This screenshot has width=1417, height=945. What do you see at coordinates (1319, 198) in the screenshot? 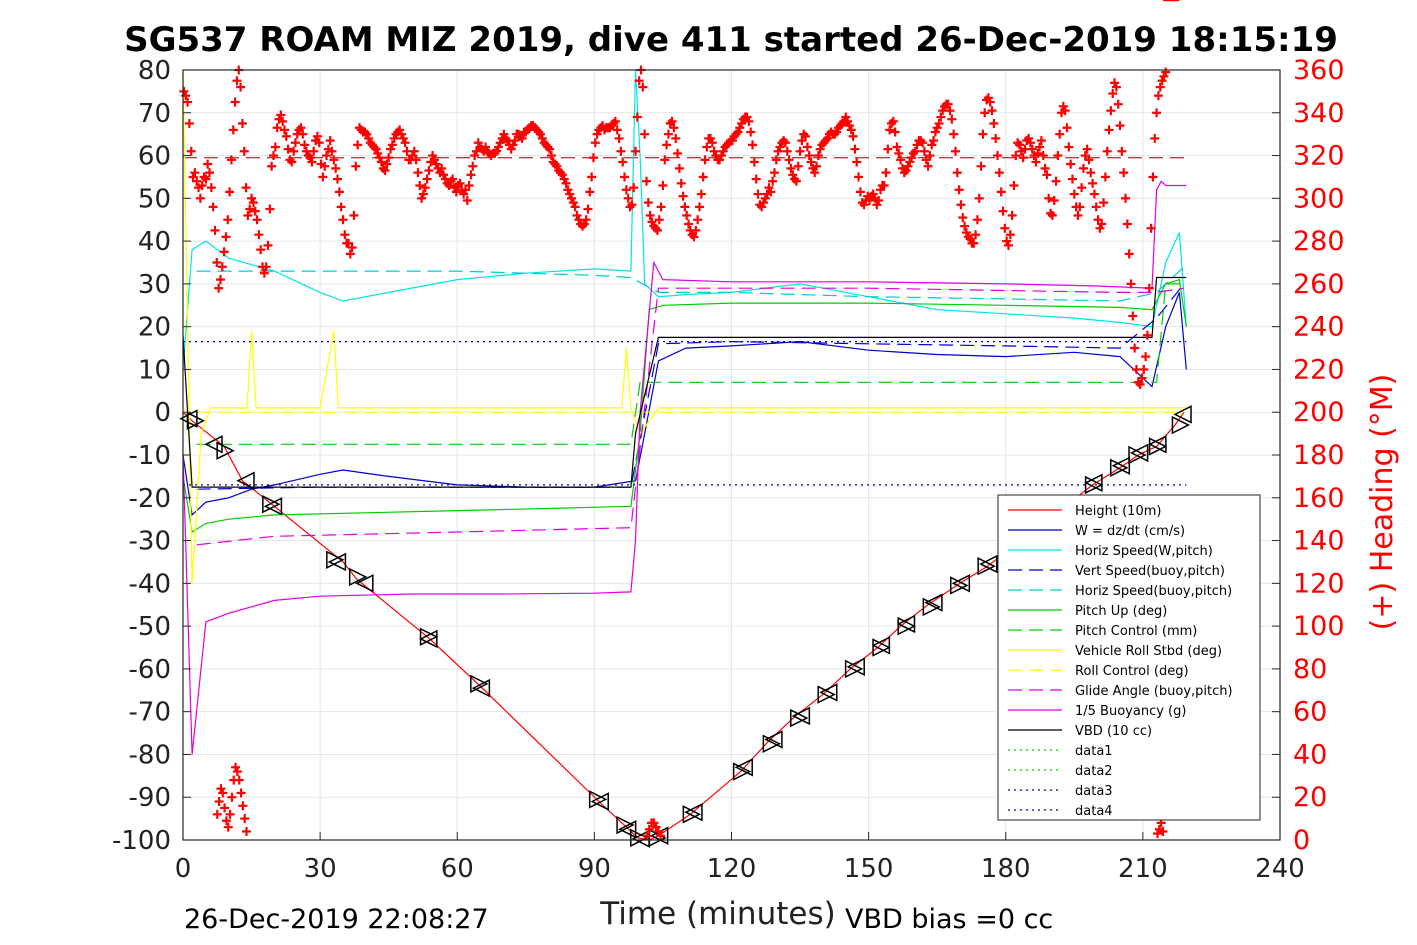
I see `y-right-tick-label: 300` at bounding box center [1319, 198].